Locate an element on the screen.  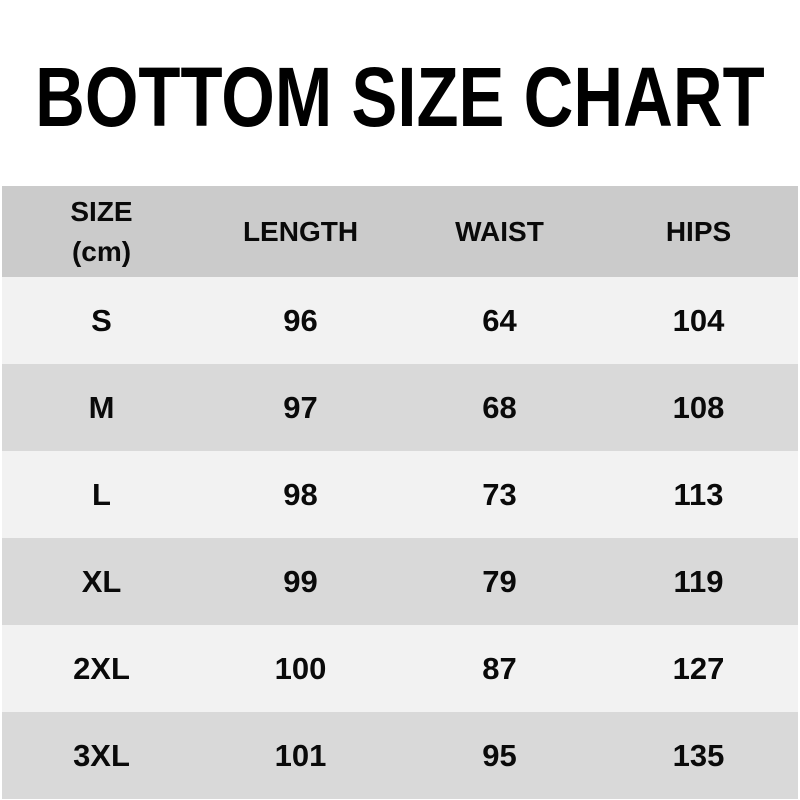
cell-hips: 119 is located at coordinates (698, 581).